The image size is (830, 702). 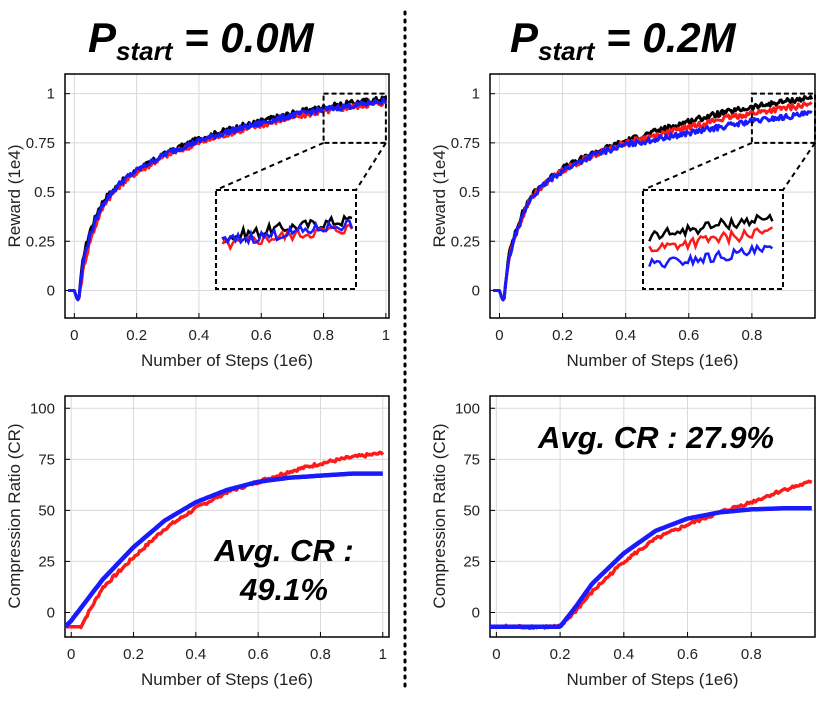 What do you see at coordinates (283, 550) in the screenshot?
I see `avg-cr-annotation-left-line1: Avg. CR :` at bounding box center [283, 550].